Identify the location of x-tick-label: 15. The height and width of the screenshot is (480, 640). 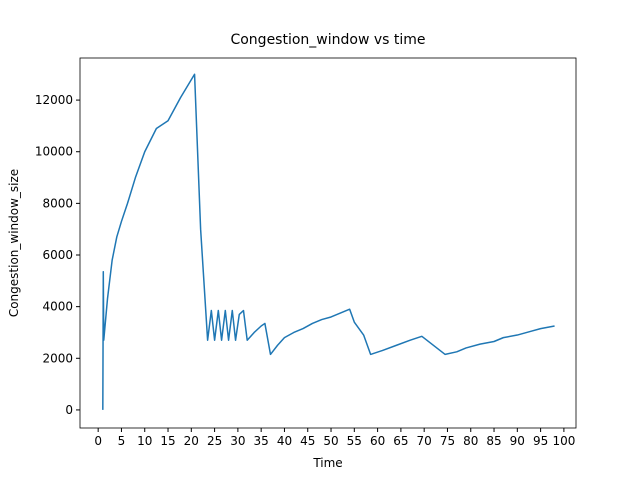
(167, 441).